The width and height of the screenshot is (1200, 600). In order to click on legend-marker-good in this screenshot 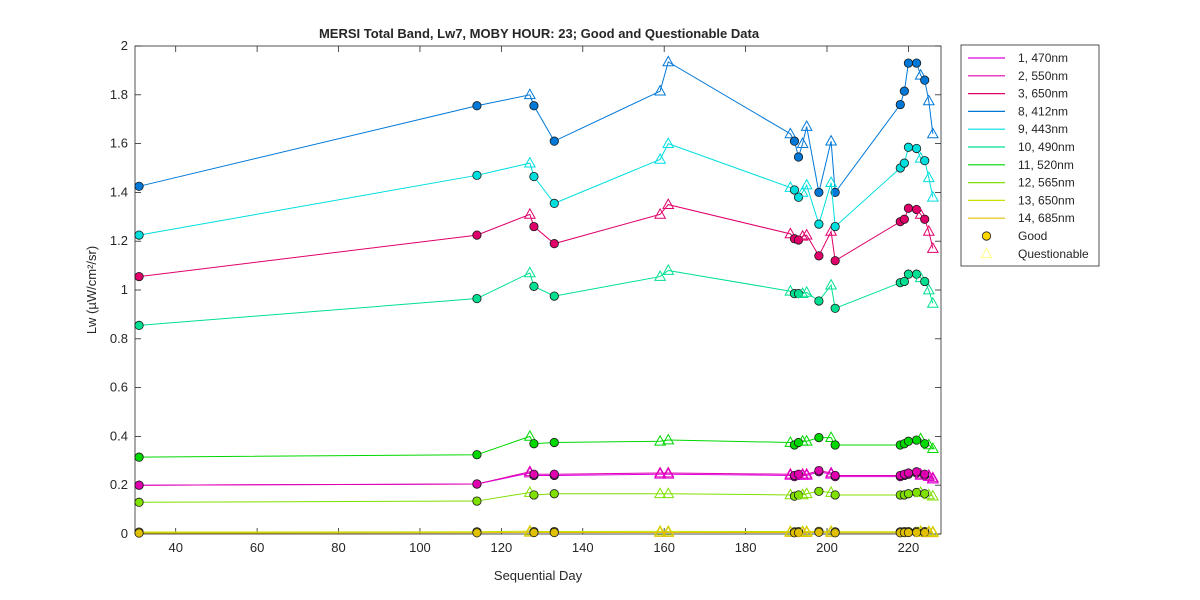, I will do `click(986, 236)`.